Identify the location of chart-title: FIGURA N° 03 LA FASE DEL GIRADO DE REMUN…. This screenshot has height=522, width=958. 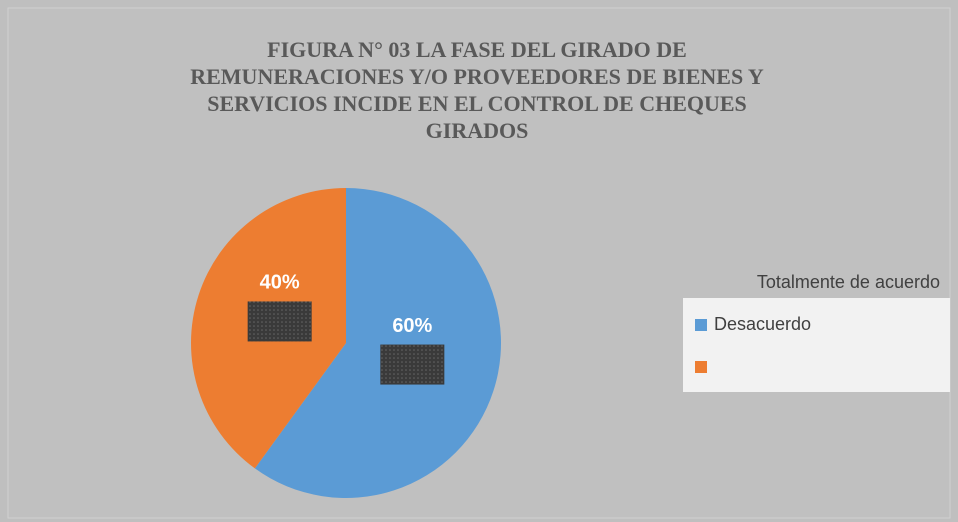
(477, 90).